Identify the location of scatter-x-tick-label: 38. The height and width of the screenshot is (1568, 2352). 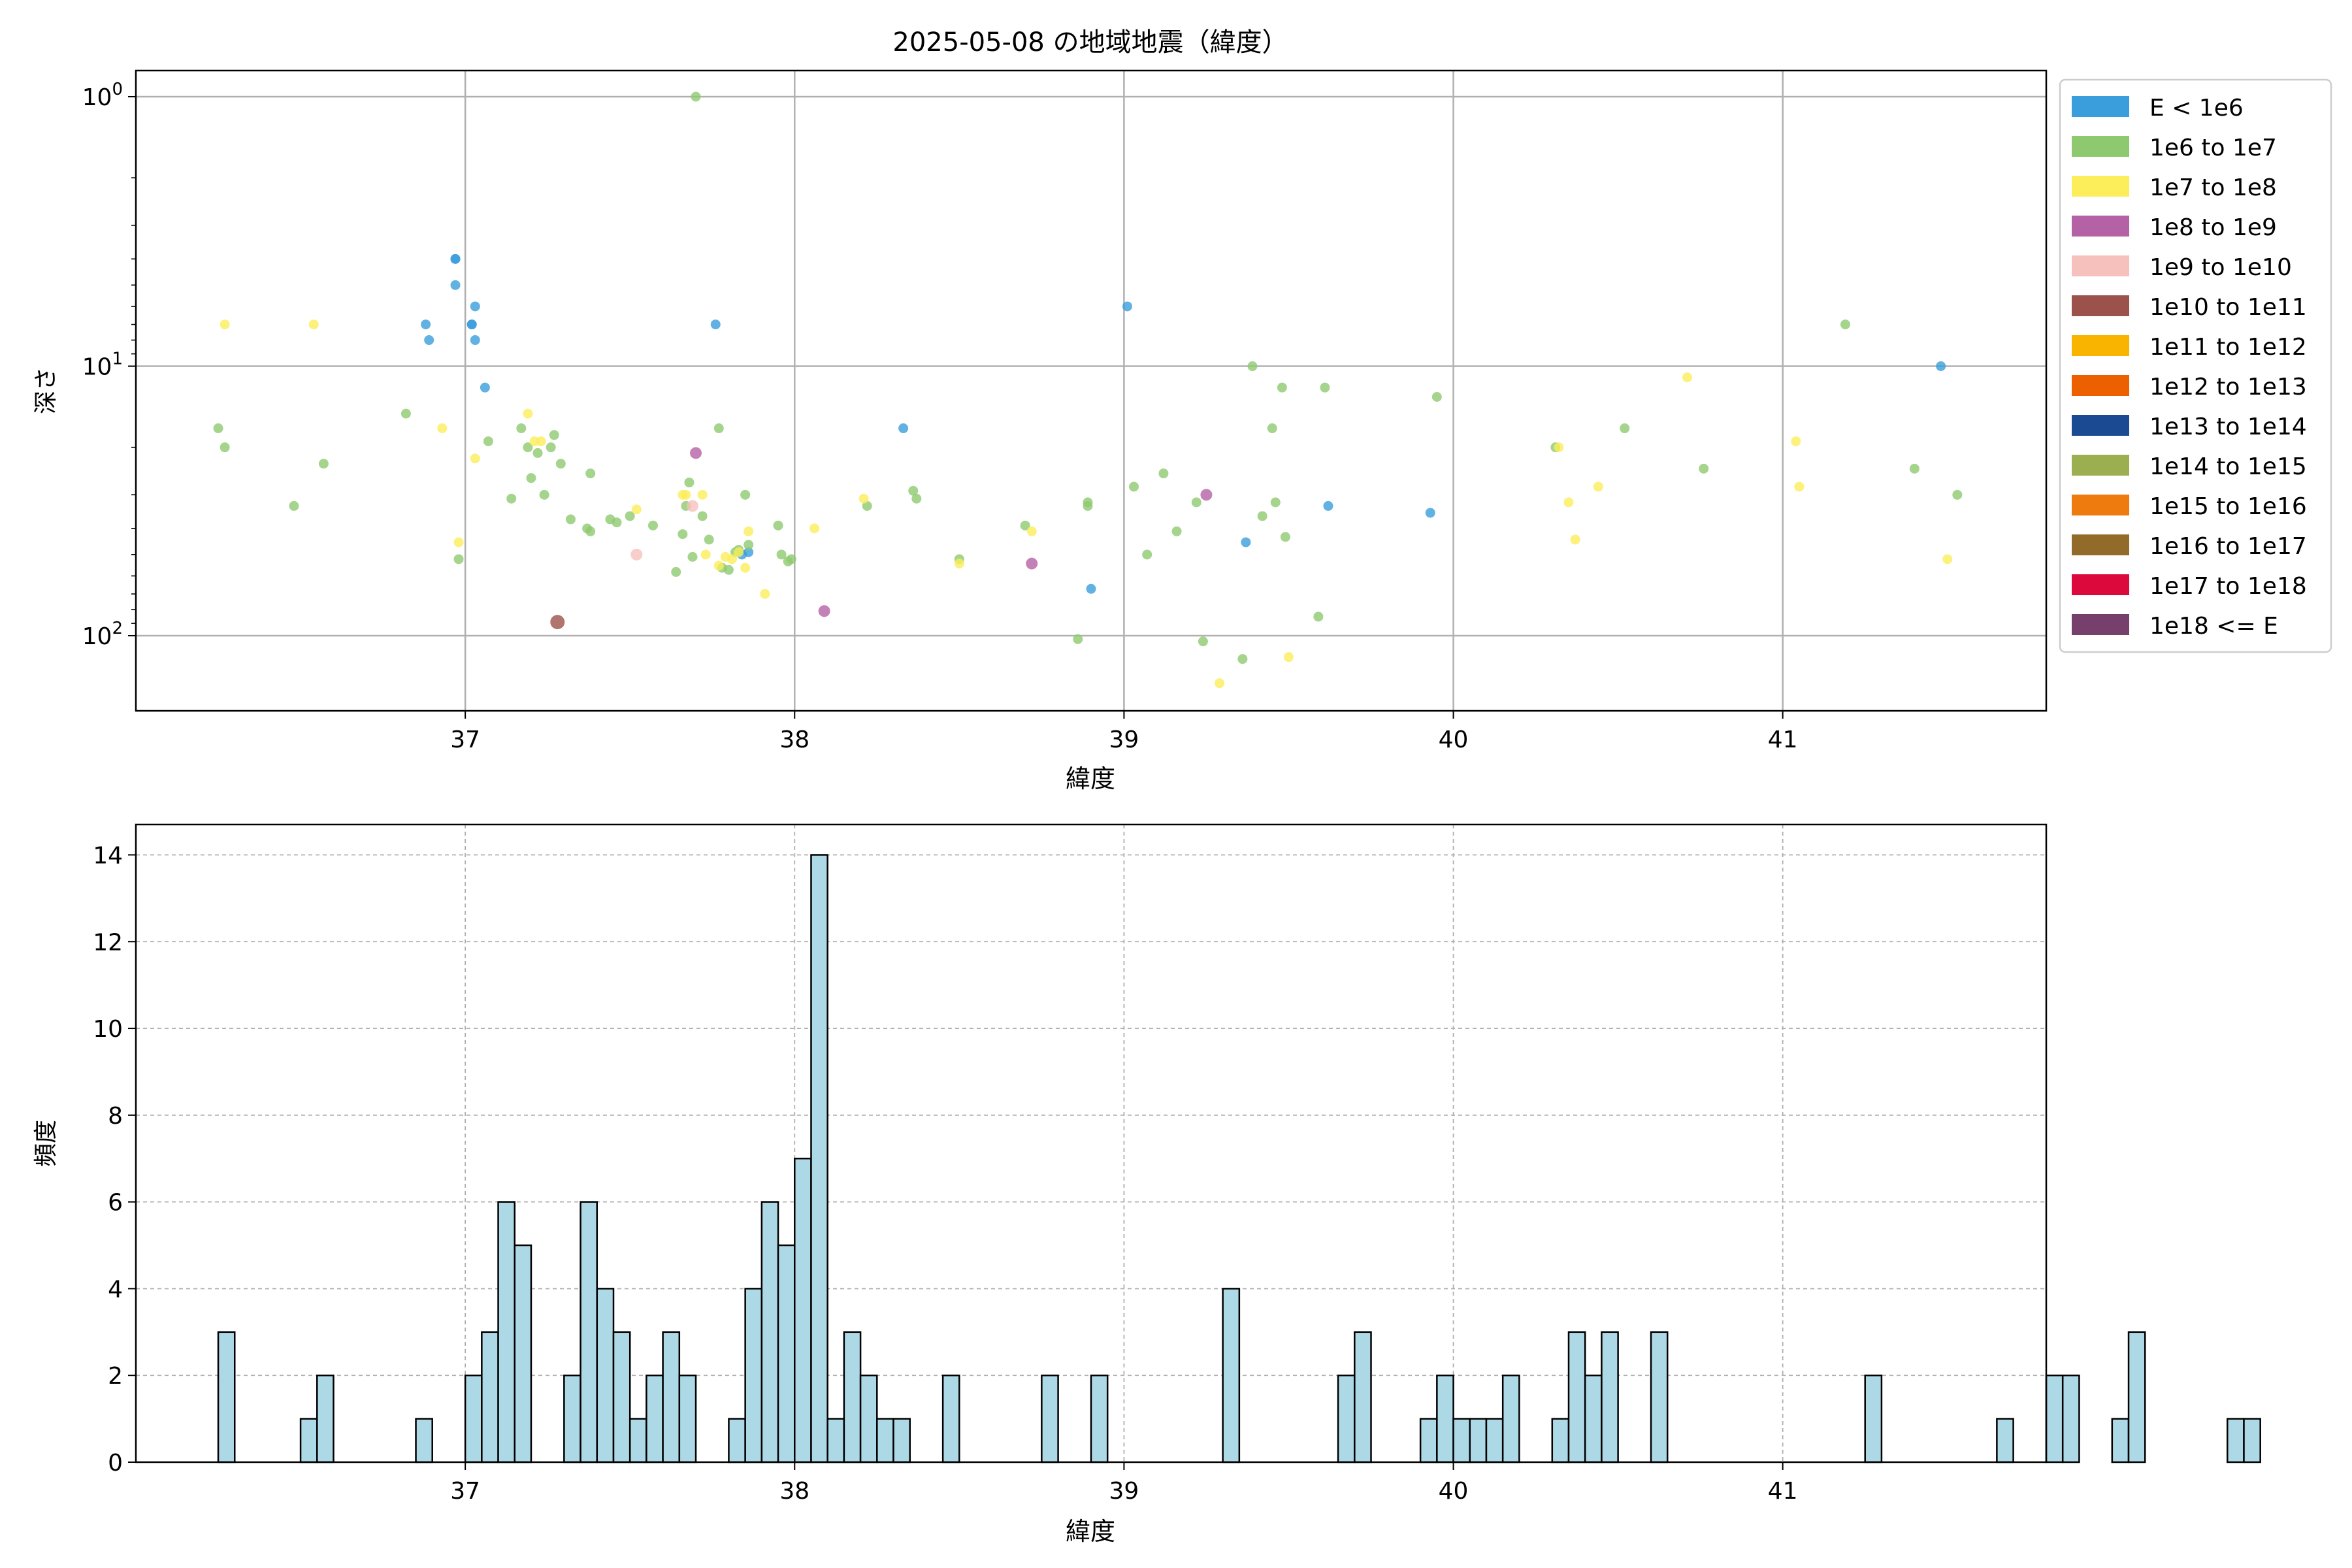
(794, 740).